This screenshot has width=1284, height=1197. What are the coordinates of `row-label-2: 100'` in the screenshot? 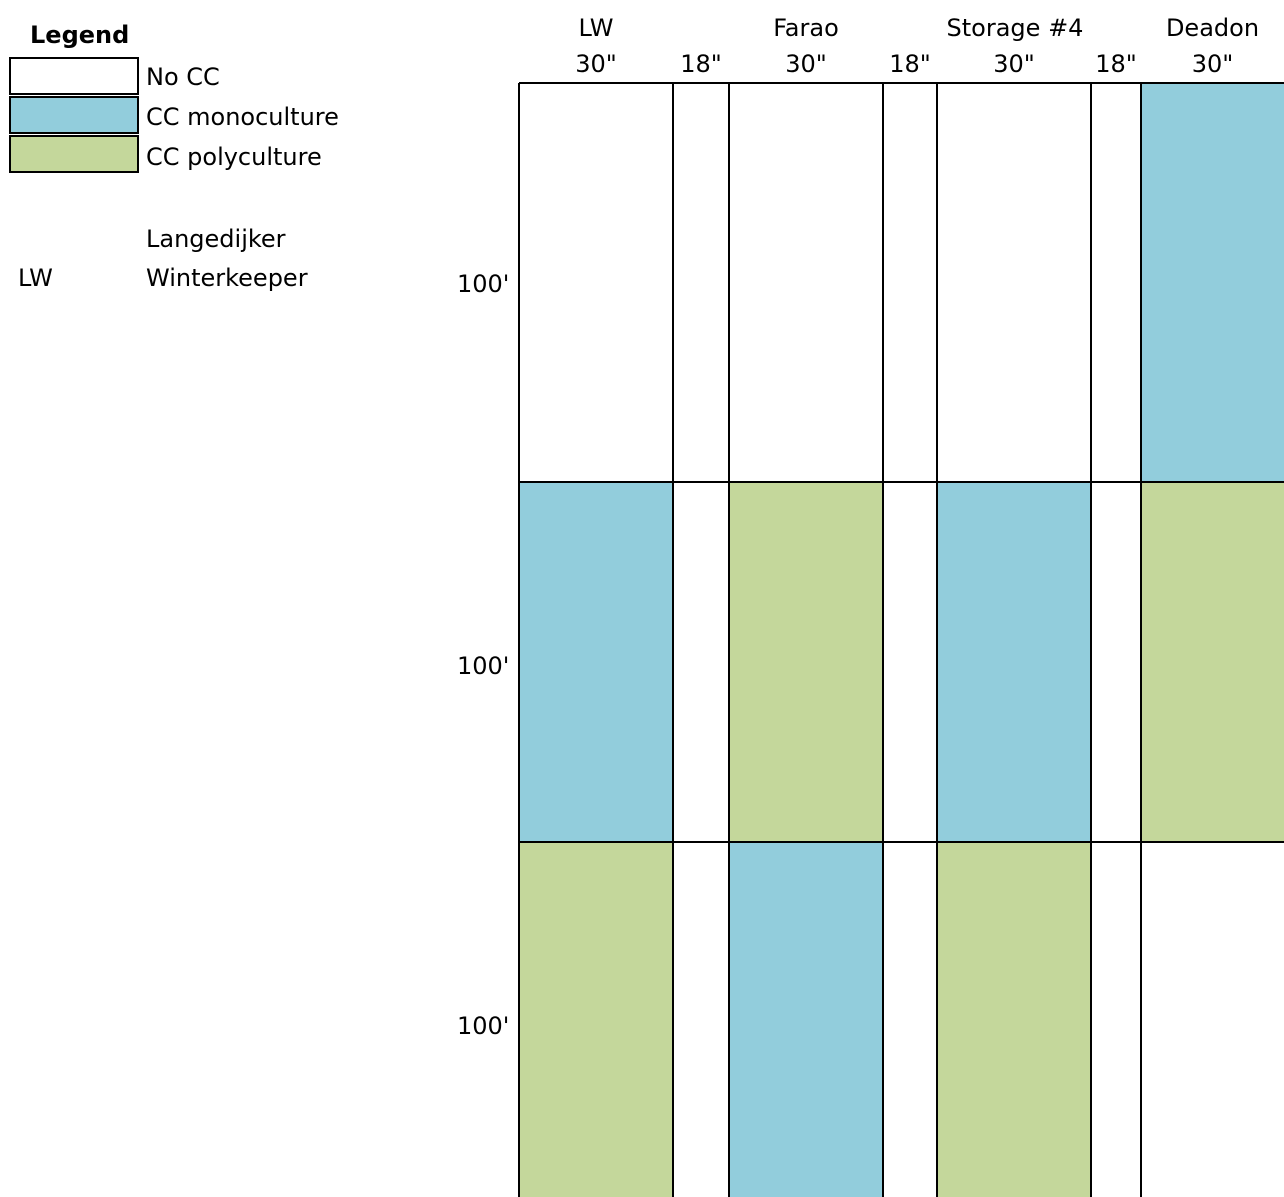 It's located at (483, 666).